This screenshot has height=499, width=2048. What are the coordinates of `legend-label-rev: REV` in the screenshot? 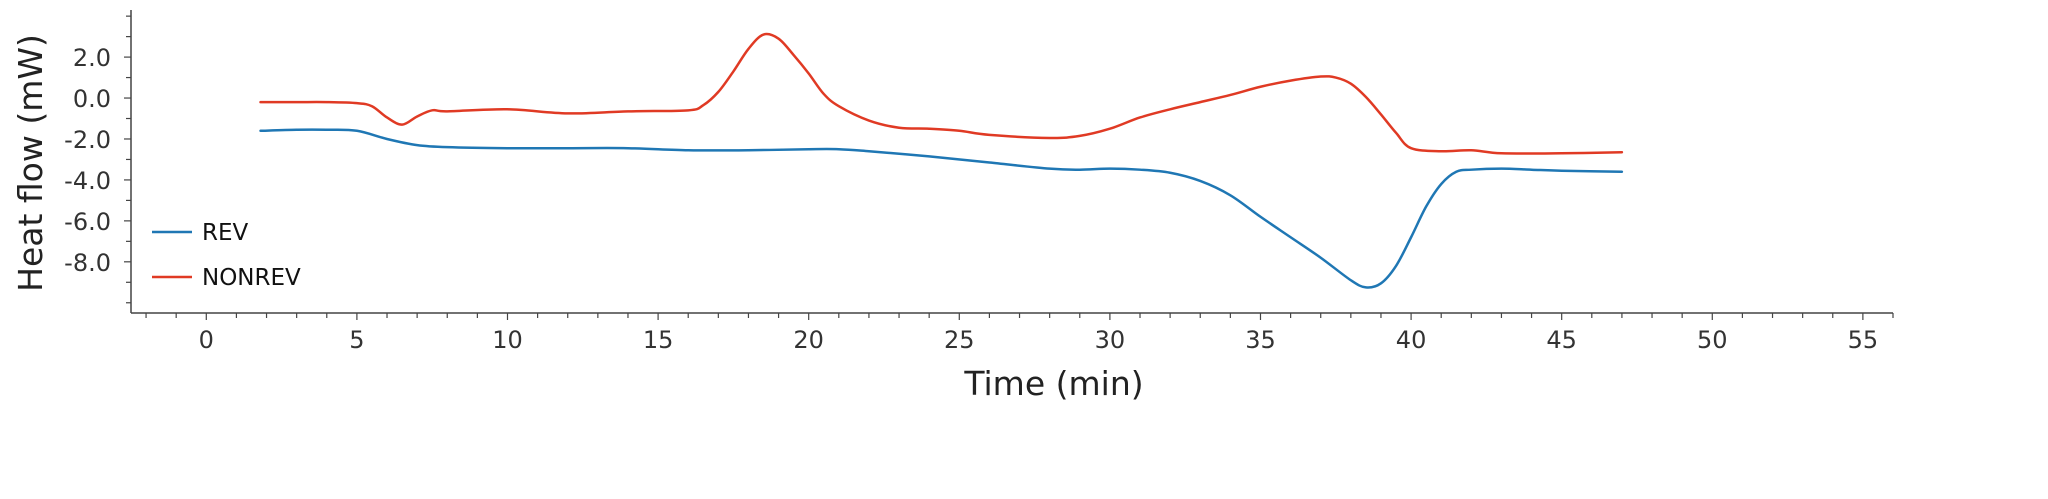 It's located at (225, 233).